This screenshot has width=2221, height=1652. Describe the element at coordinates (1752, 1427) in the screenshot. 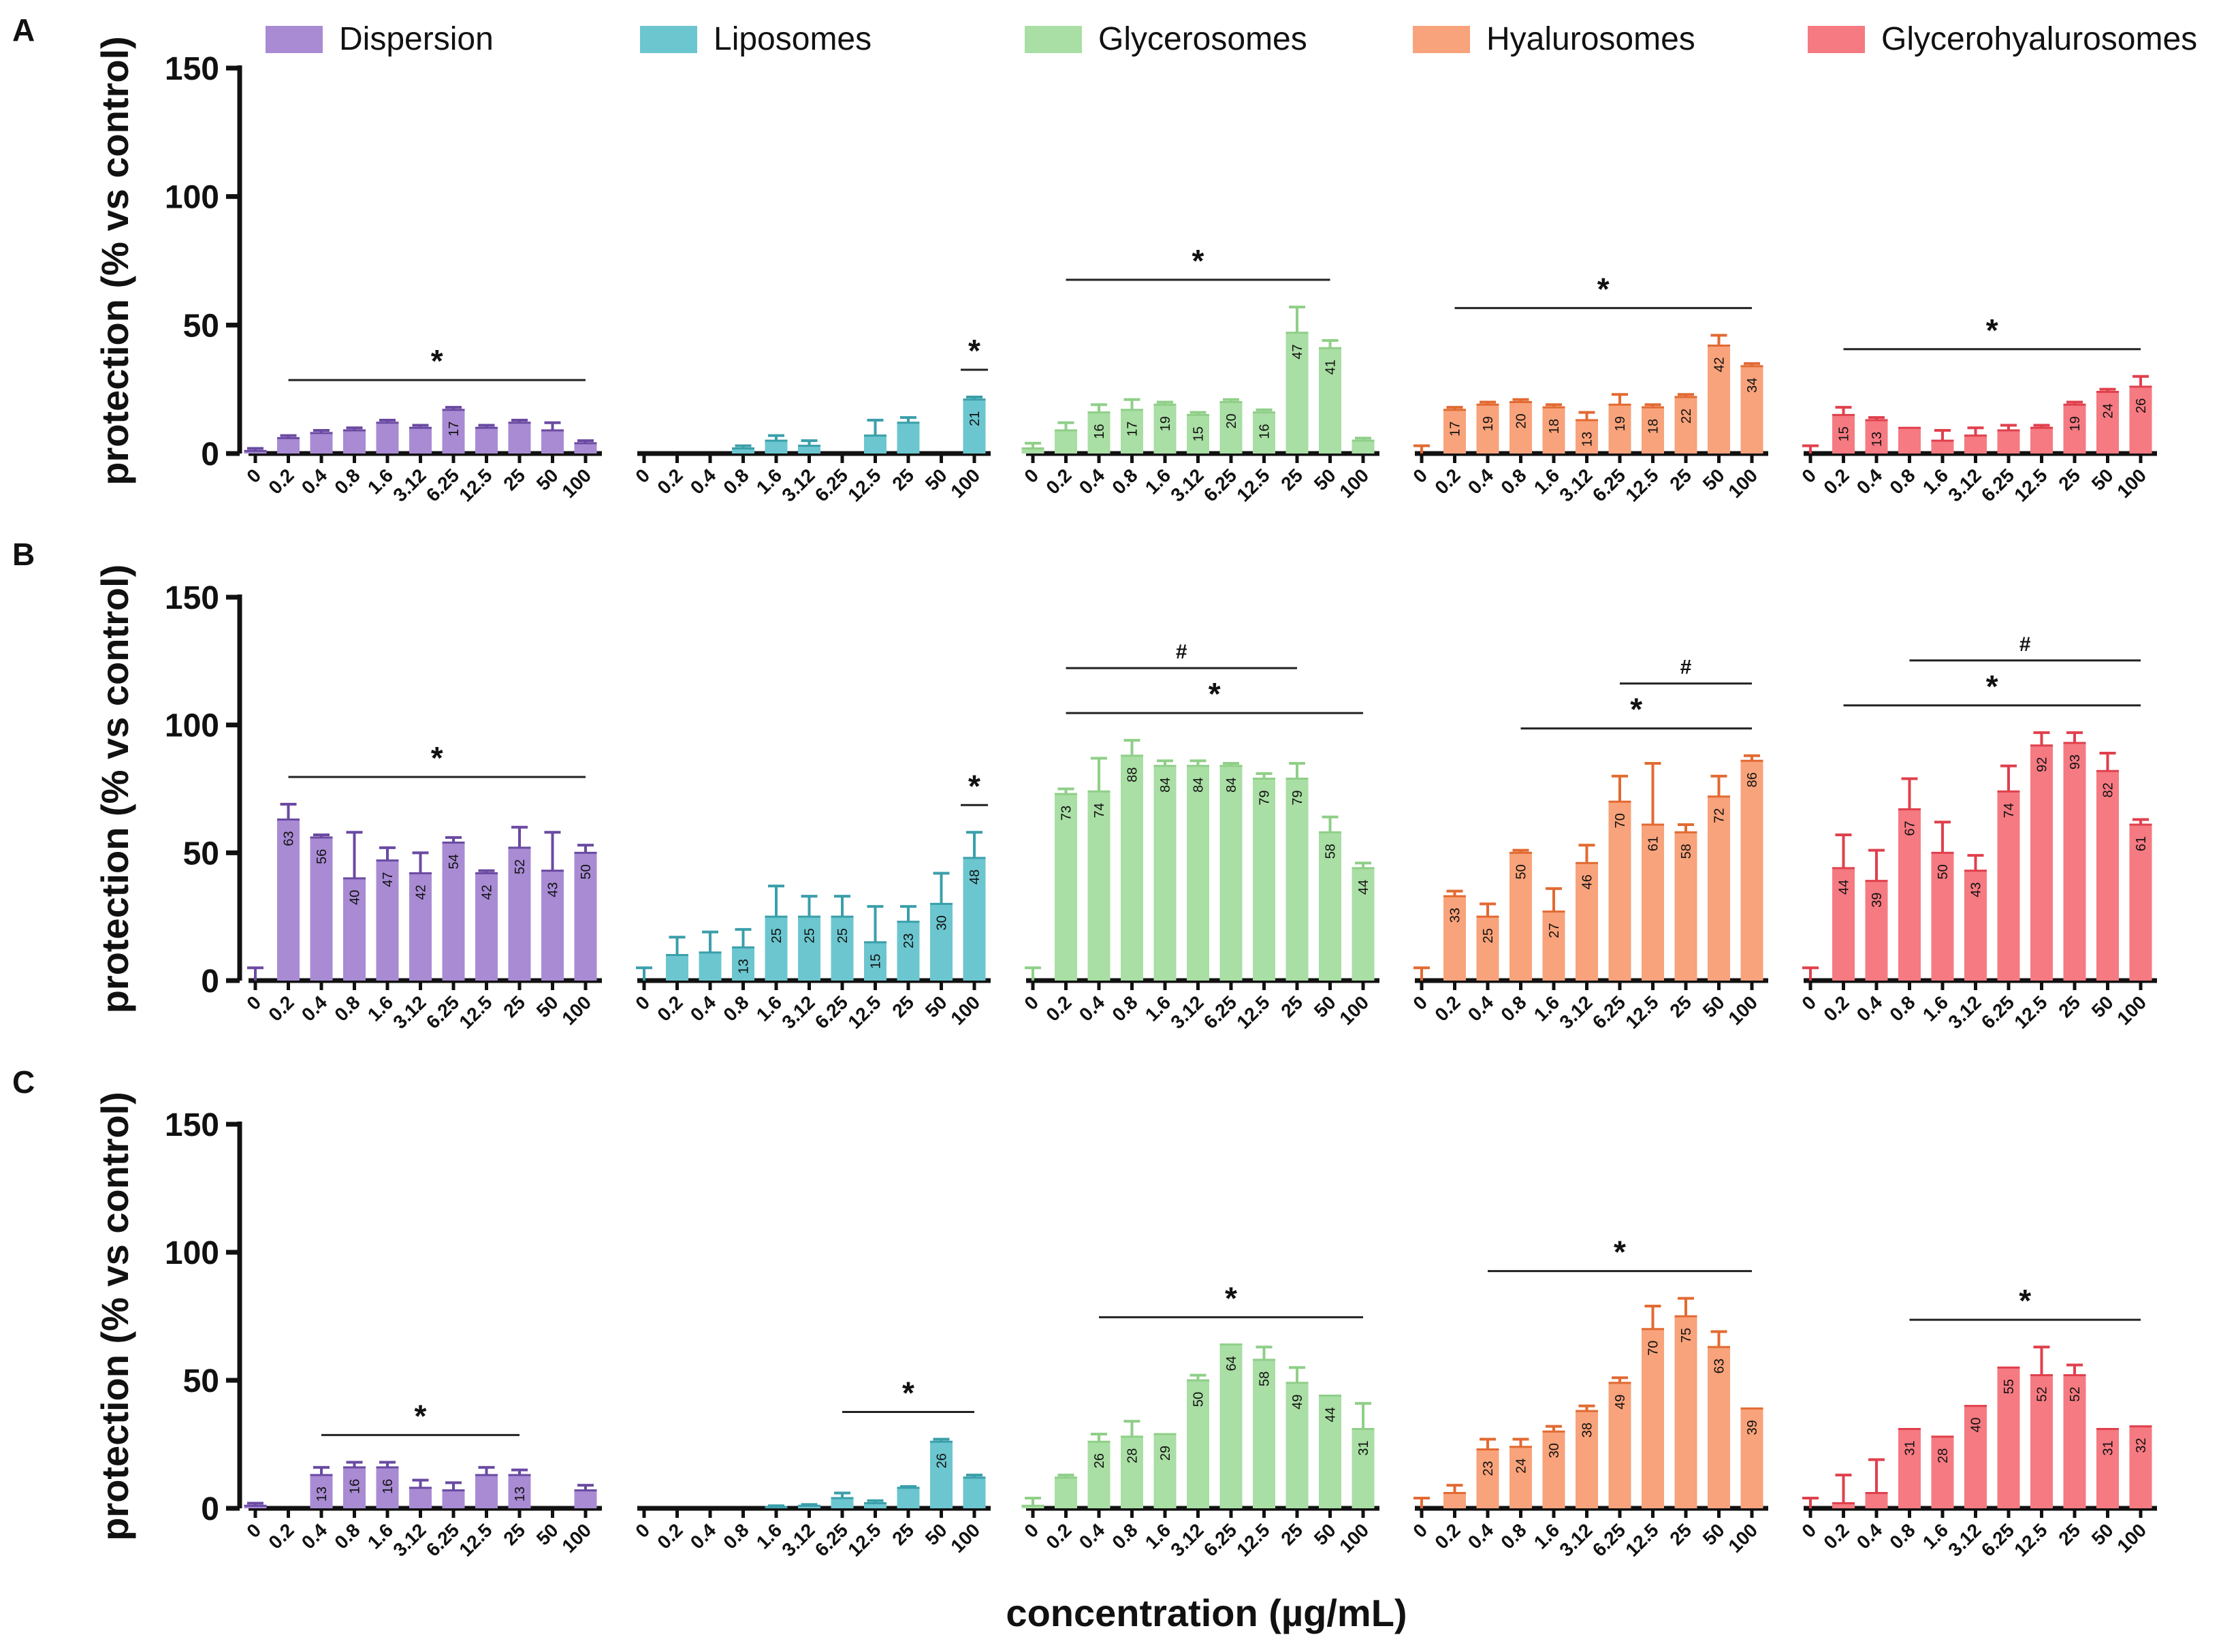

I see `bar-value-label: 39` at that location.